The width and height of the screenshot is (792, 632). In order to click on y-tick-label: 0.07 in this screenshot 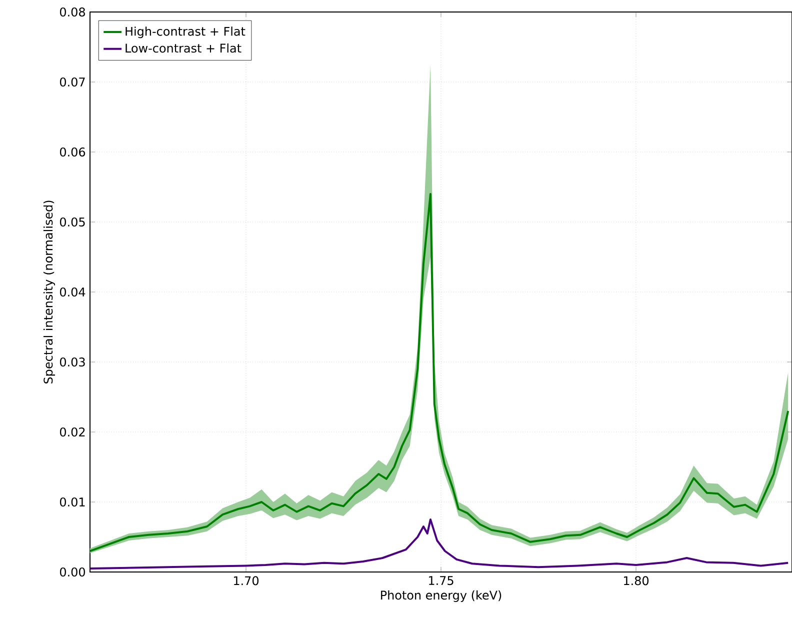, I will do `click(72, 82)`.